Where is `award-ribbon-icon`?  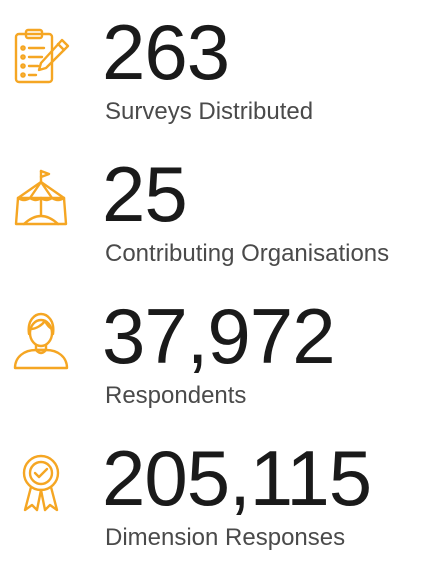
award-ribbon-icon is located at coordinates (41, 483).